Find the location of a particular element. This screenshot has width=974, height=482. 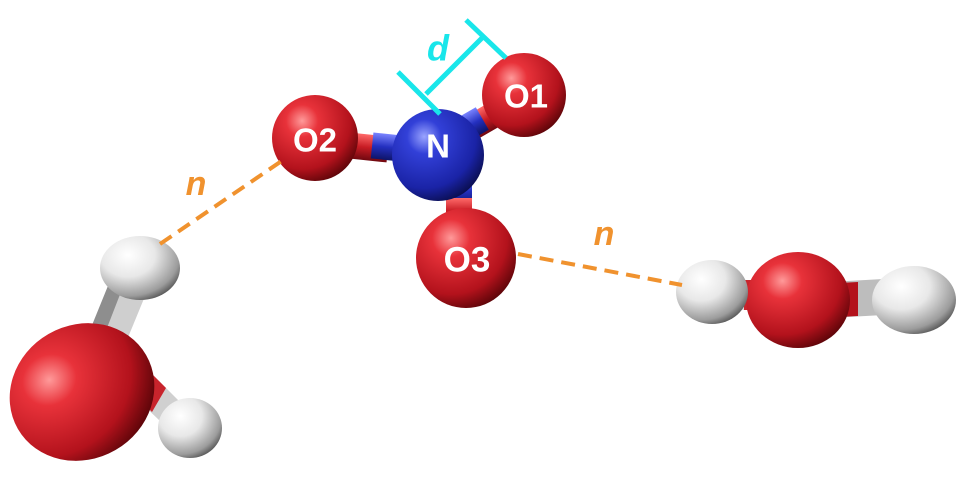

oxygen-atom-o2 is located at coordinates (315, 138).